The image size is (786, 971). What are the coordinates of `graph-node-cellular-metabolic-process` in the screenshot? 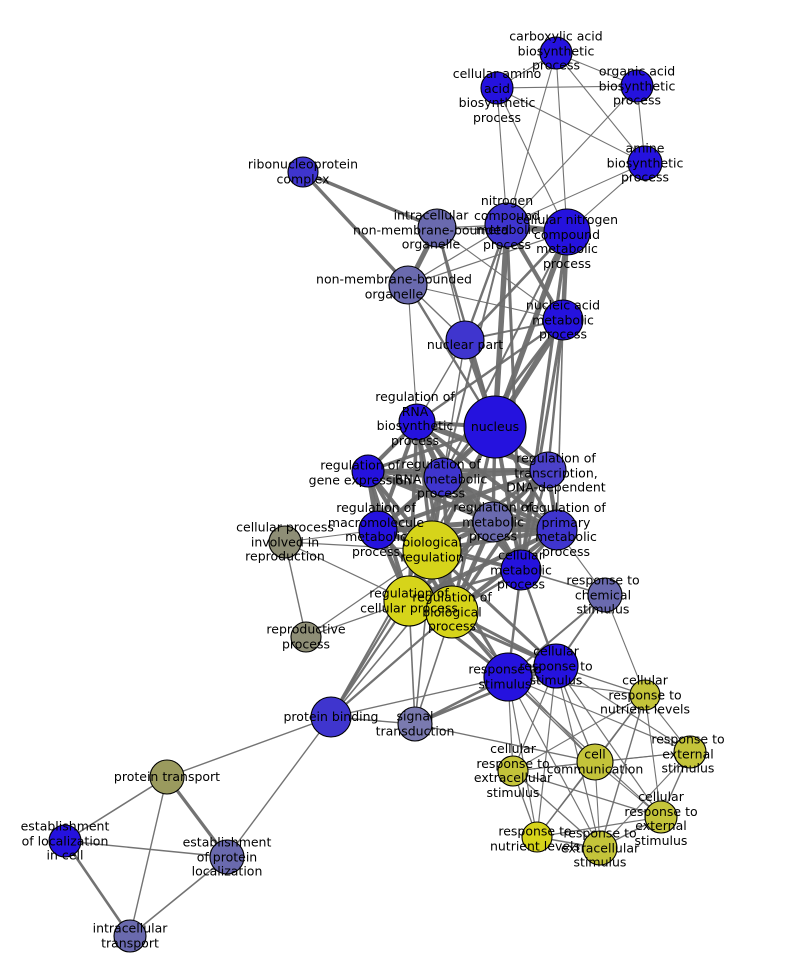 It's located at (521, 570).